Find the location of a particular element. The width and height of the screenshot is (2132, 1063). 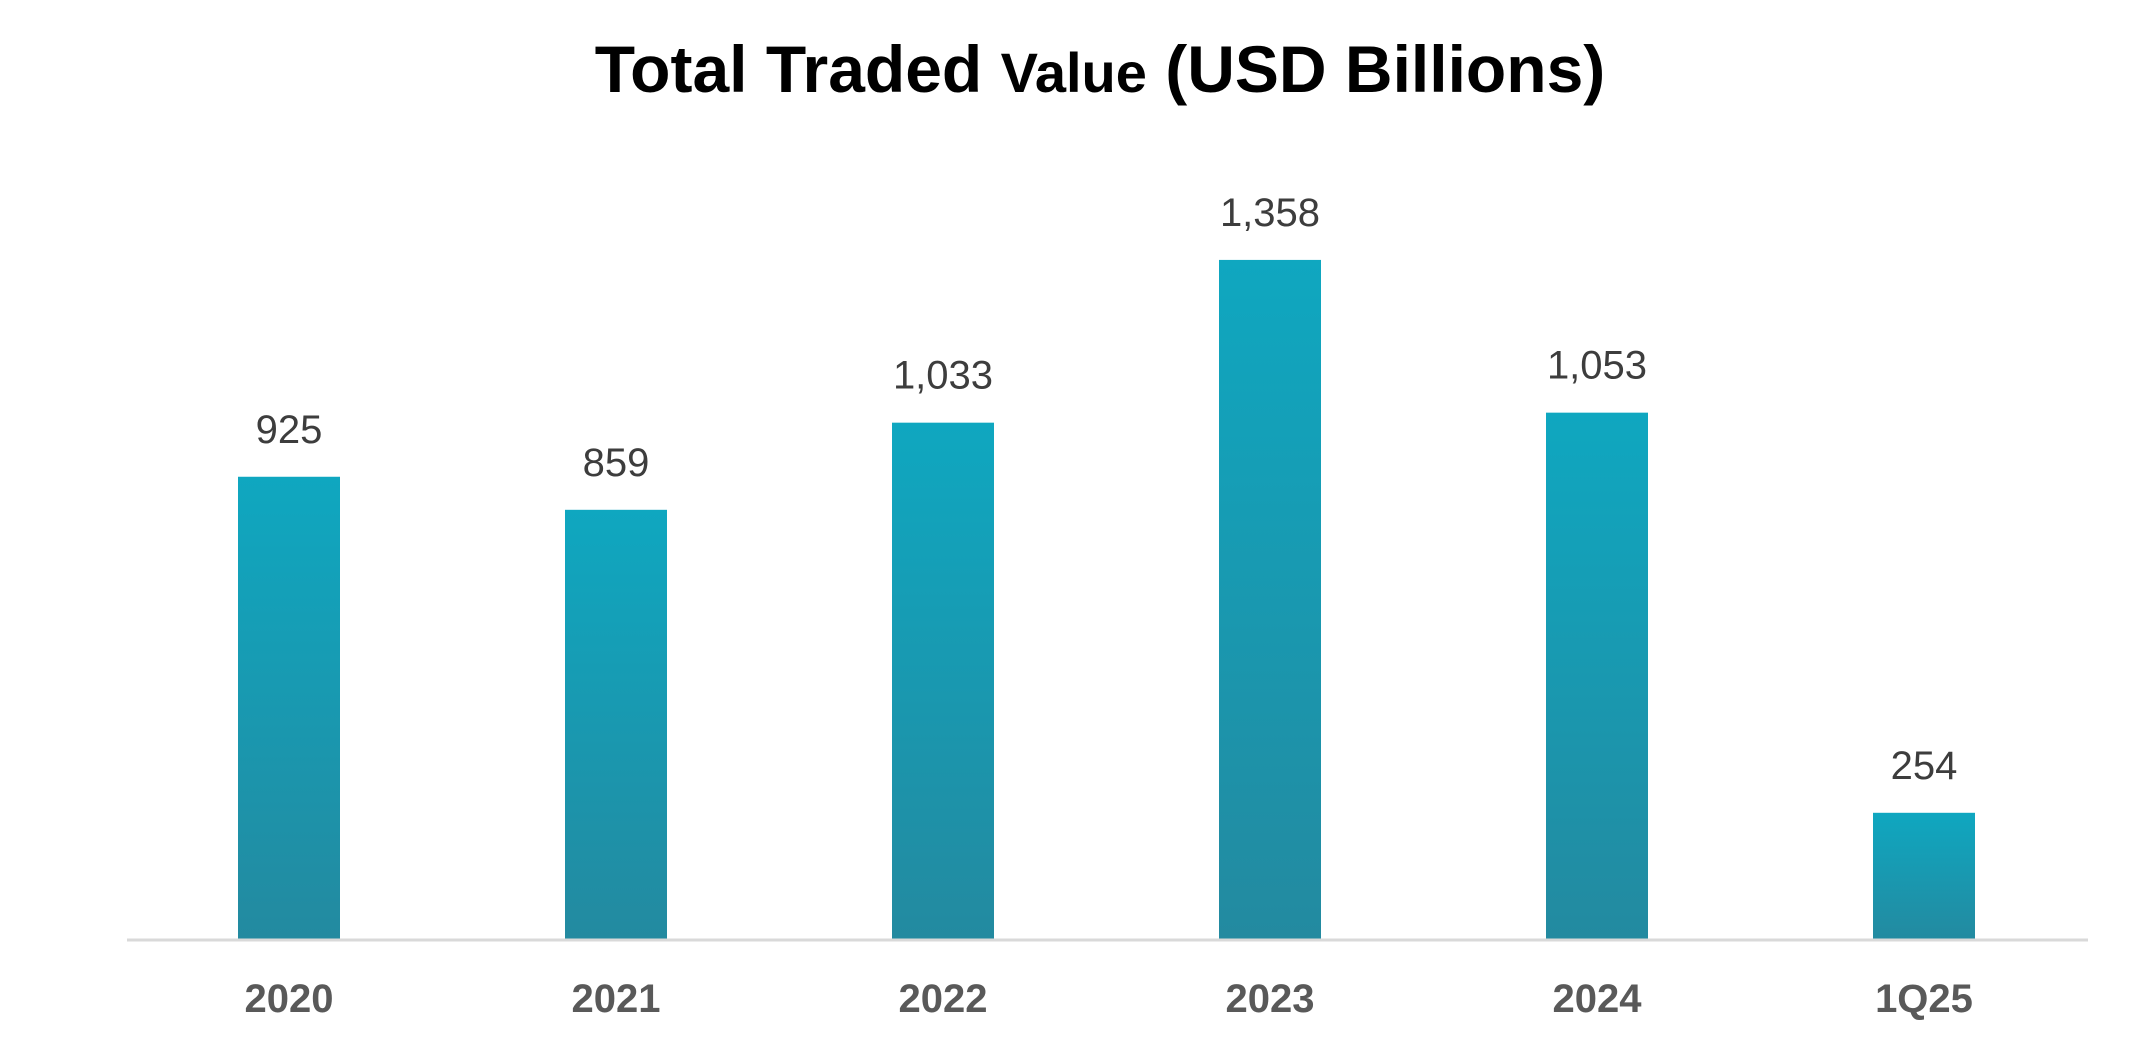

x-tick-label-2020: 2020 is located at coordinates (289, 999).